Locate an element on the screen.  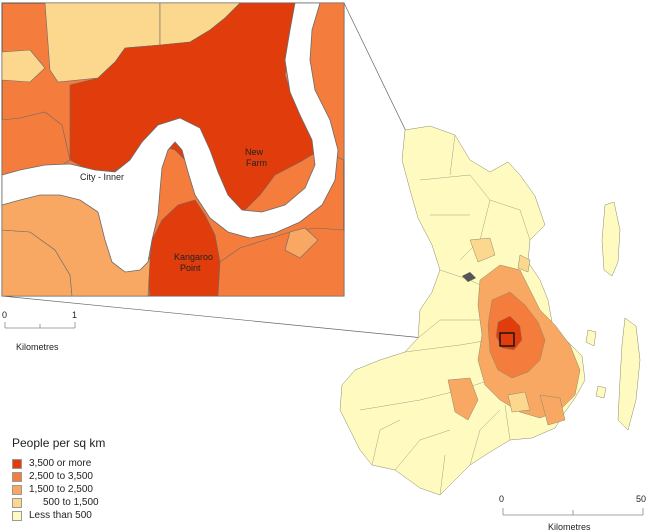
island-moreton is located at coordinates (629, 374).